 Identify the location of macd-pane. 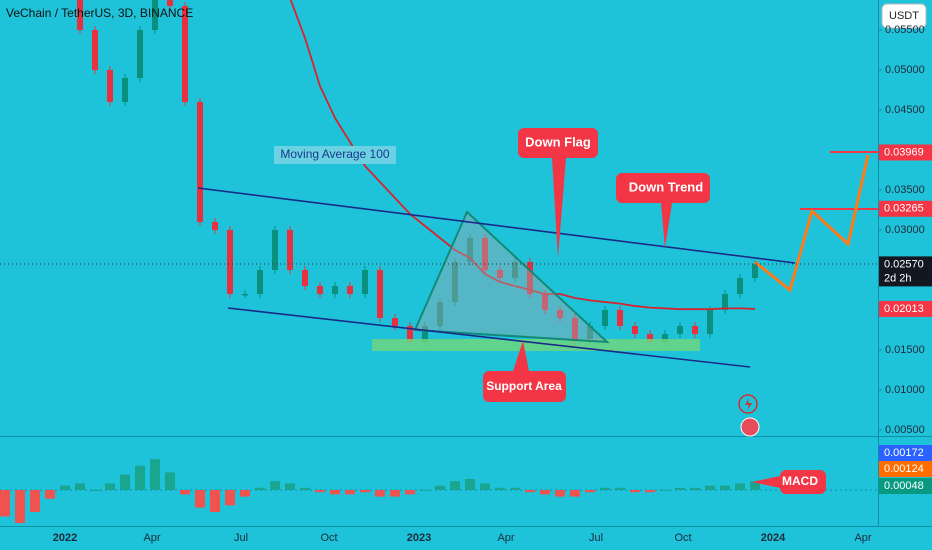
(439, 491).